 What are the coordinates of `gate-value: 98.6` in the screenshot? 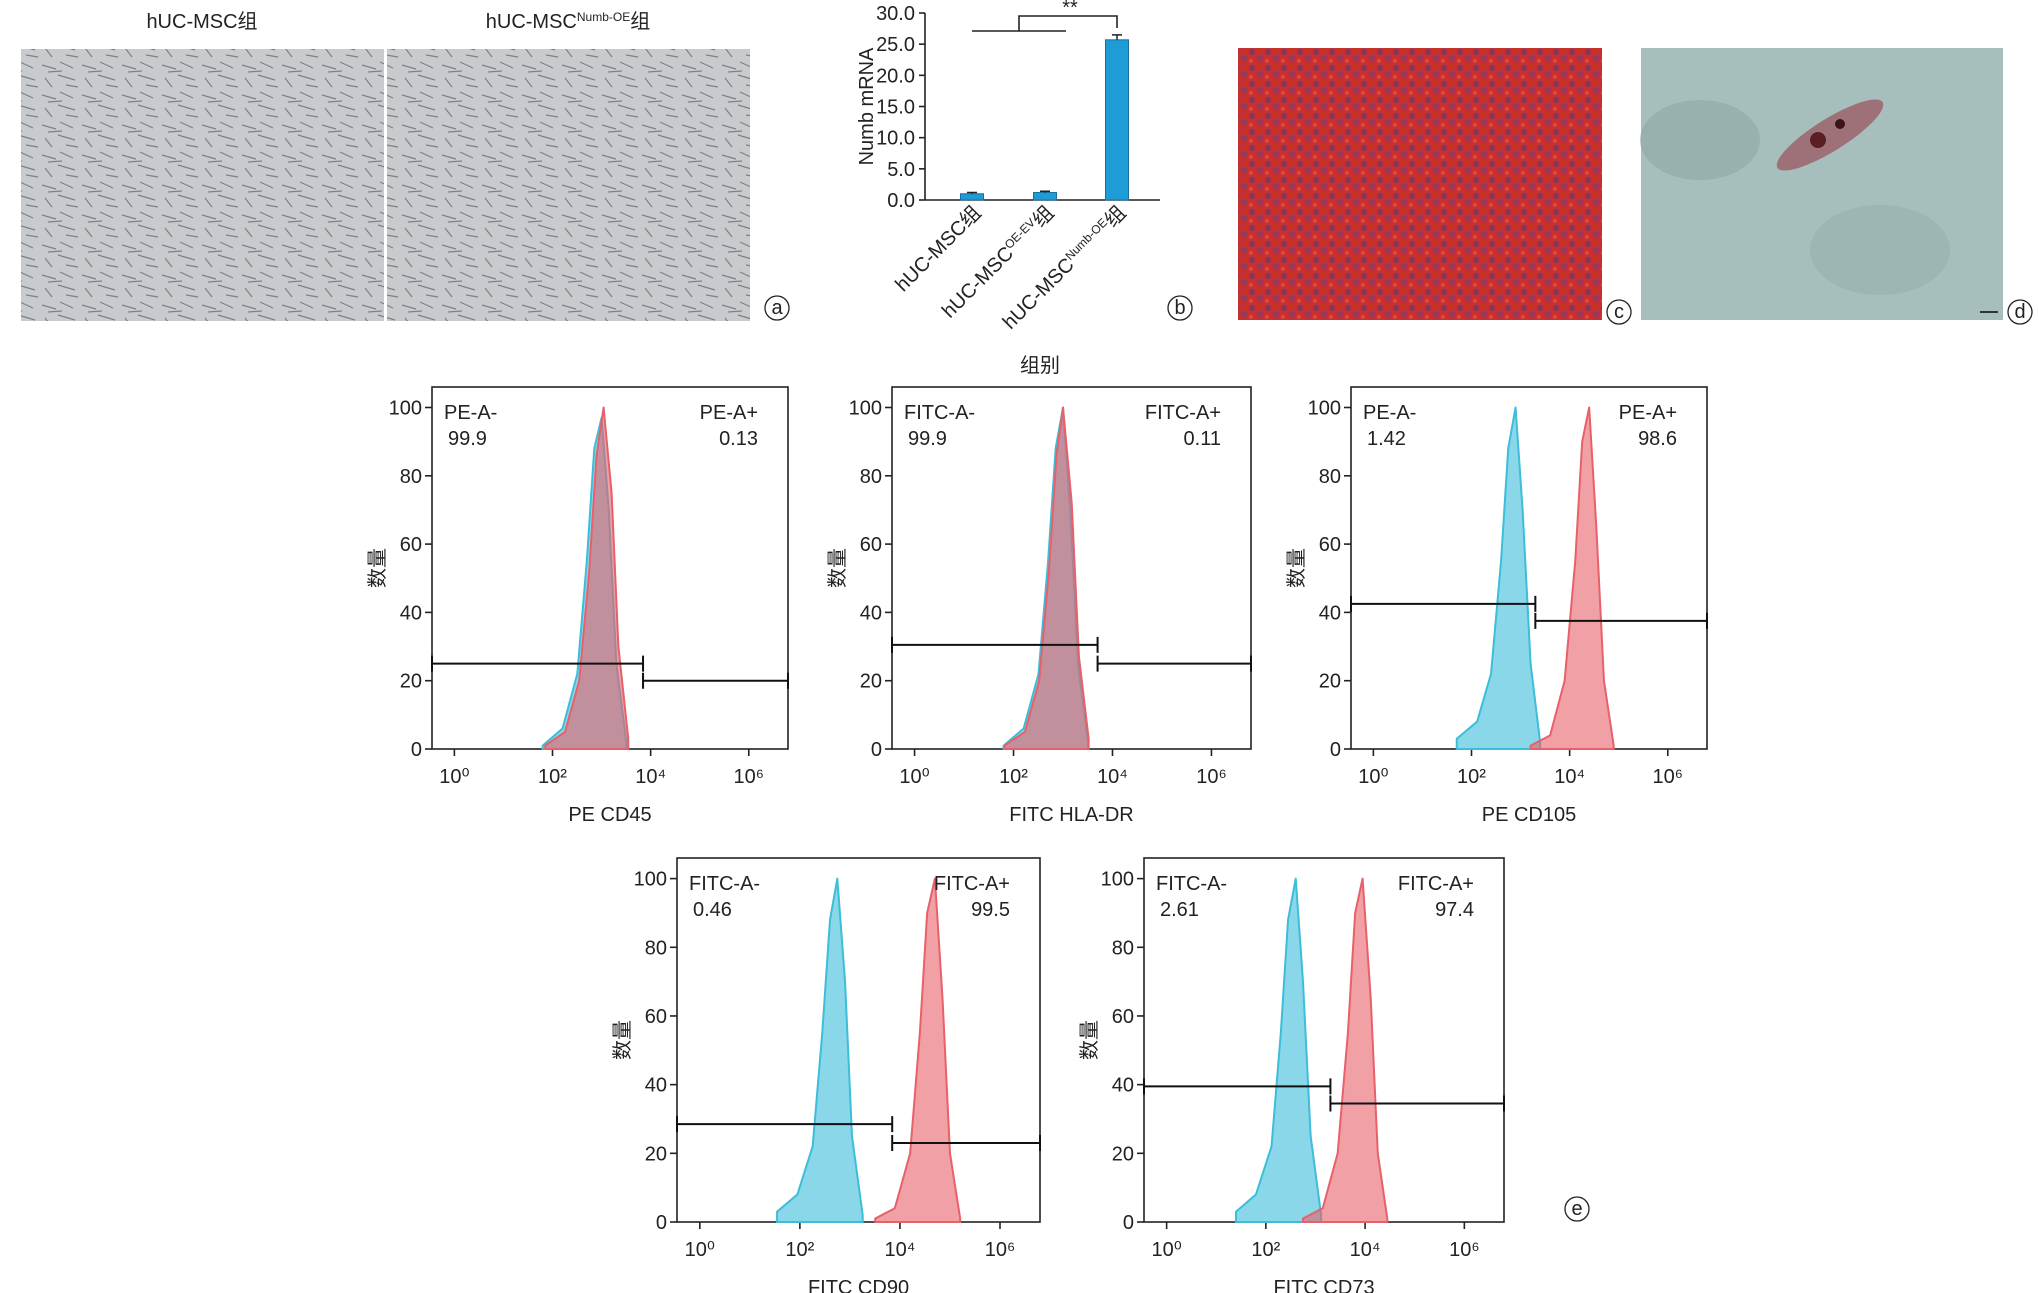 It's located at (1657, 439).